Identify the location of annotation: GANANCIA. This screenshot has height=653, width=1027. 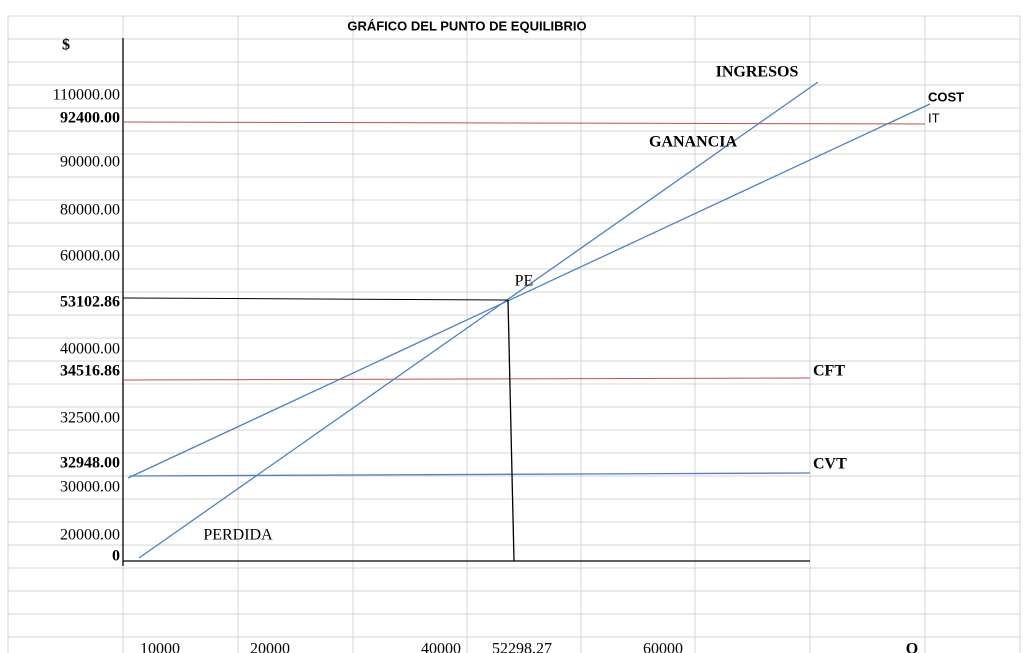
(693, 142).